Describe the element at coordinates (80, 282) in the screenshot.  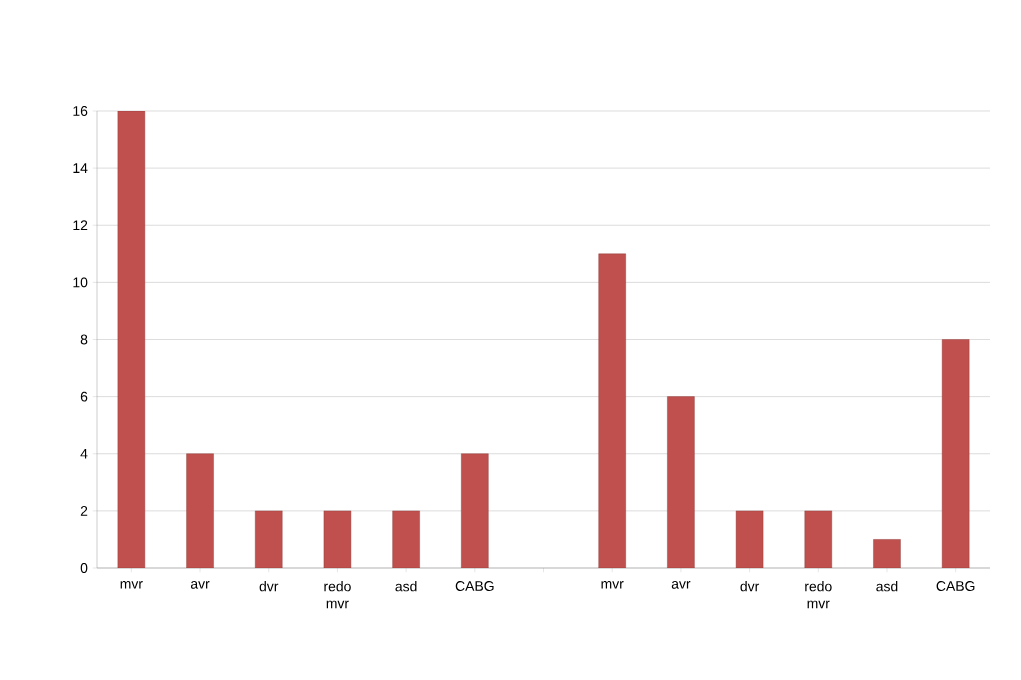
I see `y-tick-label: 10` at that location.